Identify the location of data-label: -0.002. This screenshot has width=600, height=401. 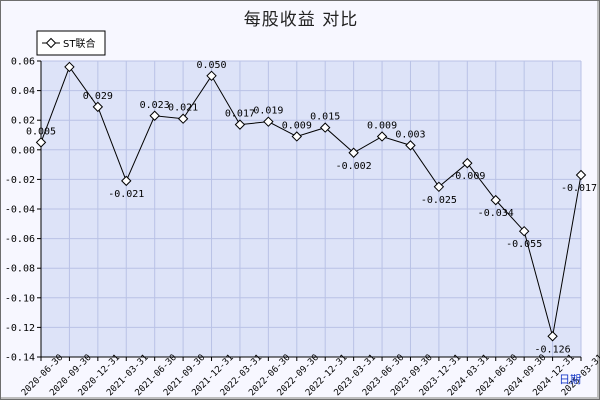
(354, 166).